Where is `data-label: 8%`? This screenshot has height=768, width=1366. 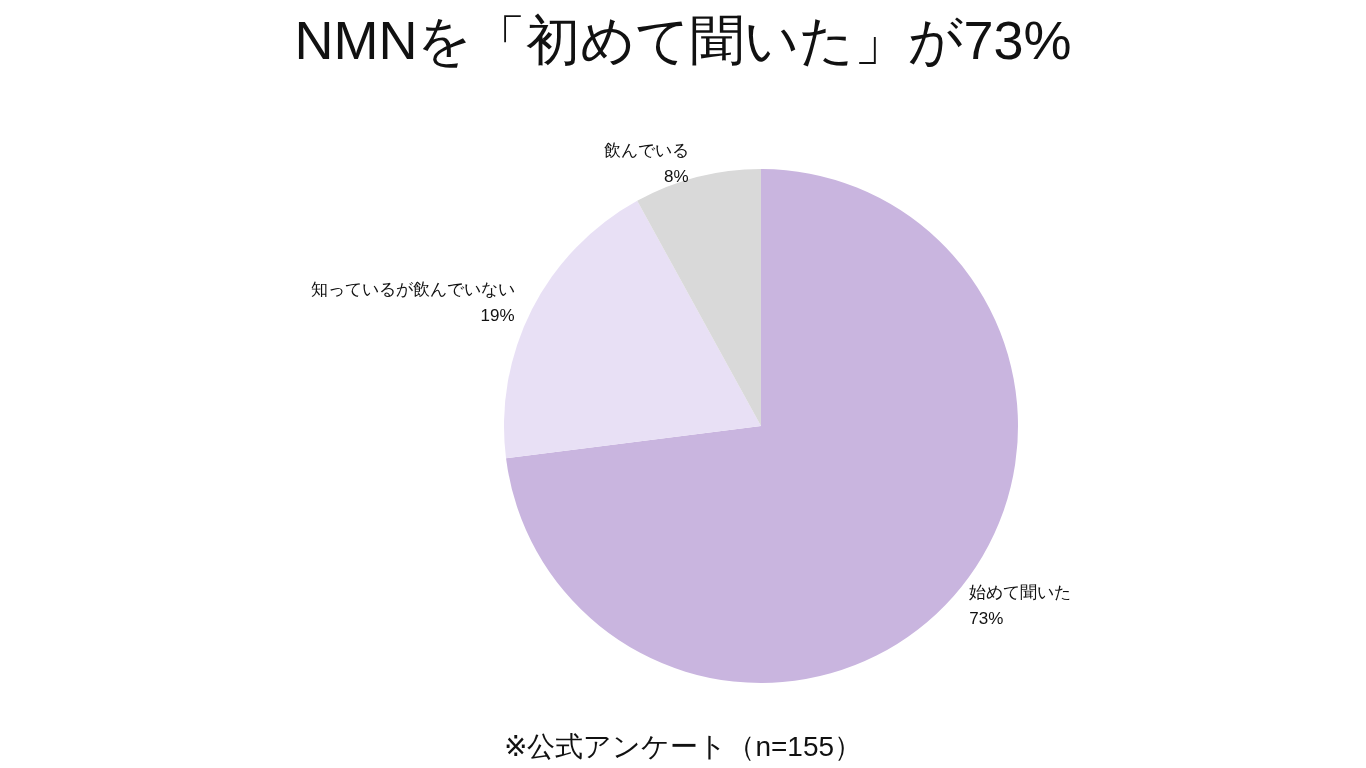 data-label: 8% is located at coordinates (676, 177).